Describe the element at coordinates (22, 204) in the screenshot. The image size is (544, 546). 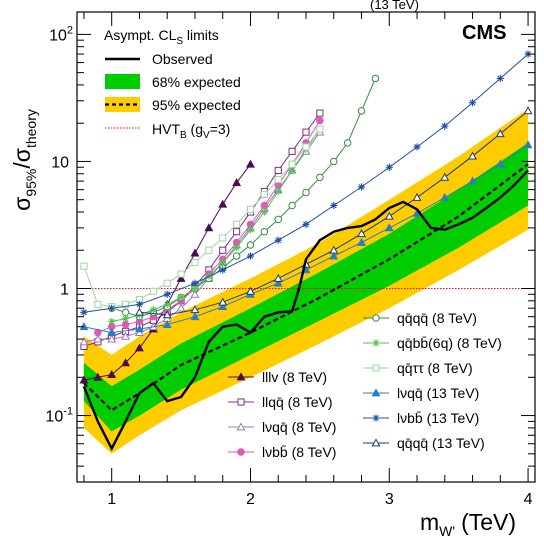
I see `y-axis-title-main: σ` at that location.